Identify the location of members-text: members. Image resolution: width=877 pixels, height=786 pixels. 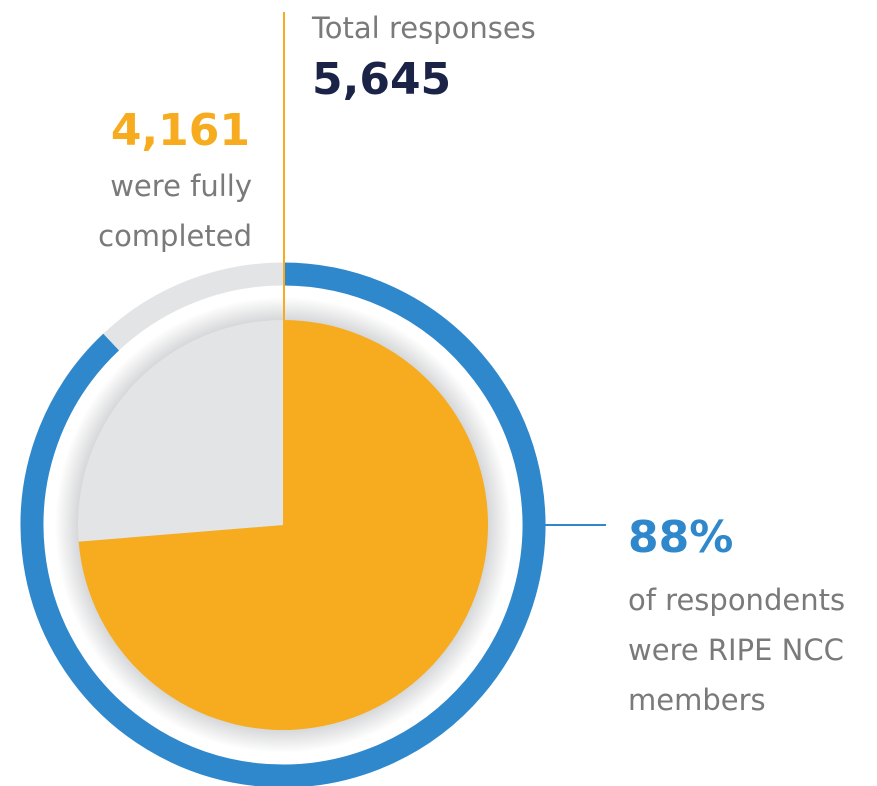
(697, 700).